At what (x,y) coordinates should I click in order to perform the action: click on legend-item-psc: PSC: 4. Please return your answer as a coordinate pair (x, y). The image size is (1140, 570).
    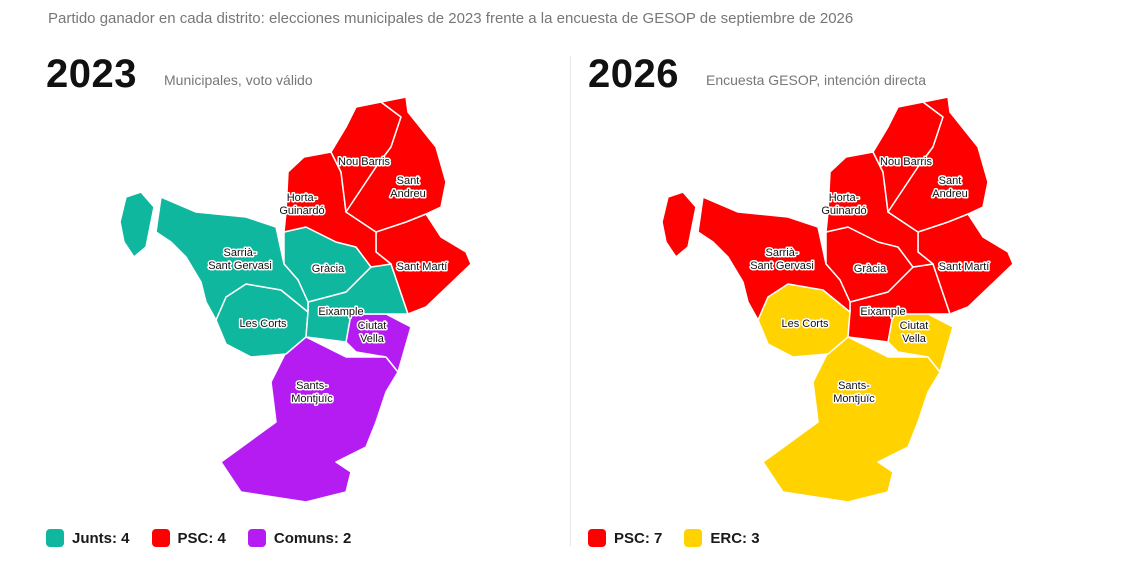
    Looking at the image, I should click on (188, 538).